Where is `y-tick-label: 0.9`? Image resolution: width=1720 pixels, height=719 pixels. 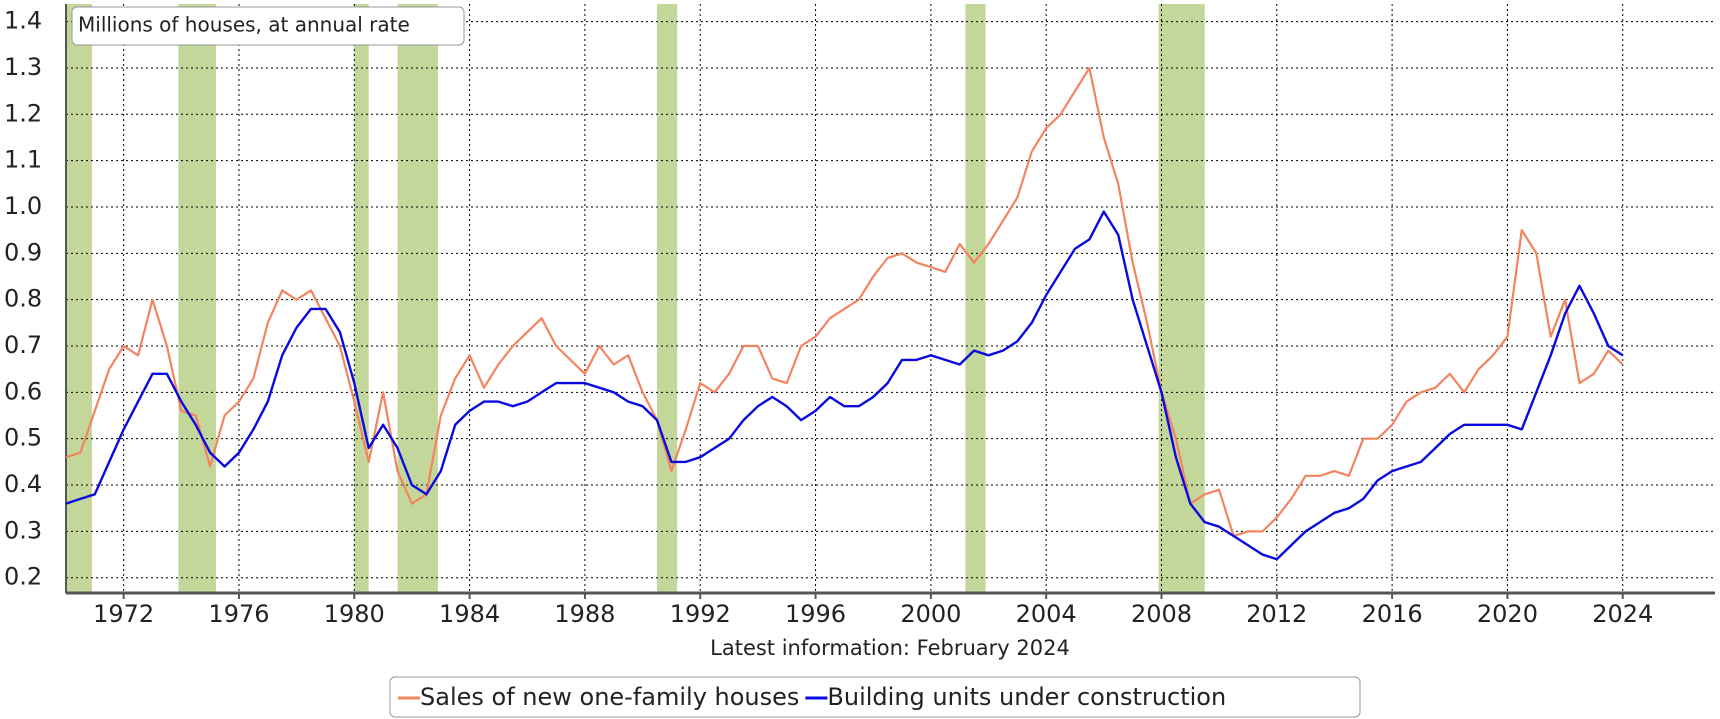 y-tick-label: 0.9 is located at coordinates (23, 252).